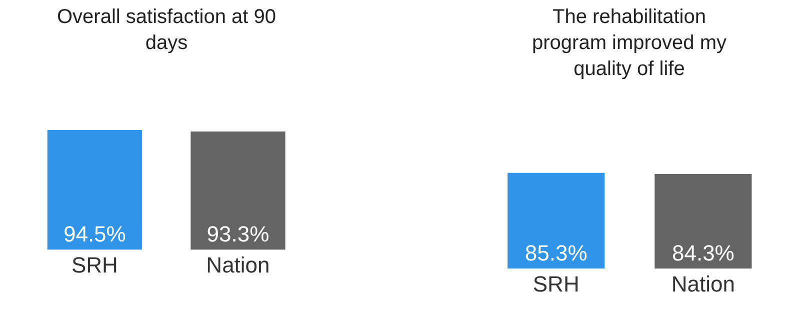 The width and height of the screenshot is (792, 323). Describe the element at coordinates (703, 253) in the screenshot. I see `data-label: 84.3%` at that location.